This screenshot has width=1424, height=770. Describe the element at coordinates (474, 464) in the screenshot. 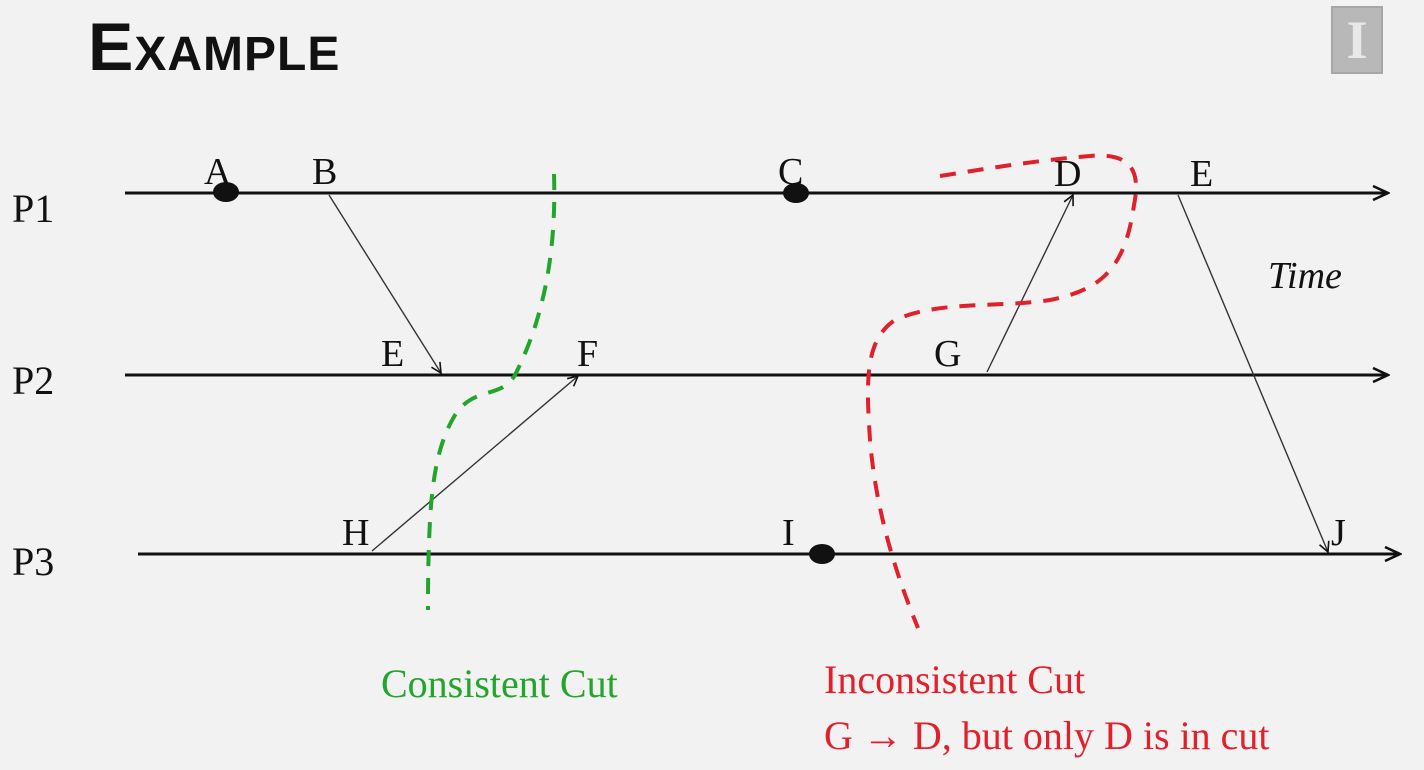

I see `message-h-to-f` at that location.